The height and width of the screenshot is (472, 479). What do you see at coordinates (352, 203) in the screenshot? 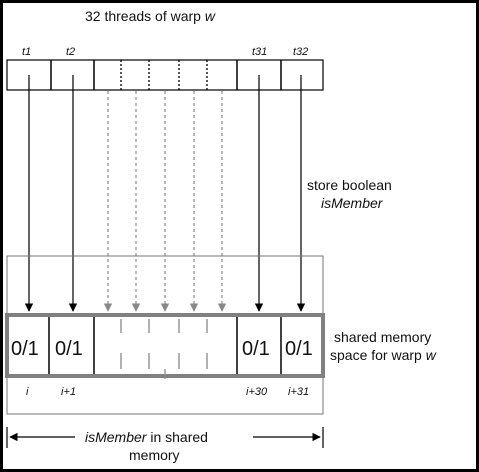
I see `ismember-label: isMember` at bounding box center [352, 203].